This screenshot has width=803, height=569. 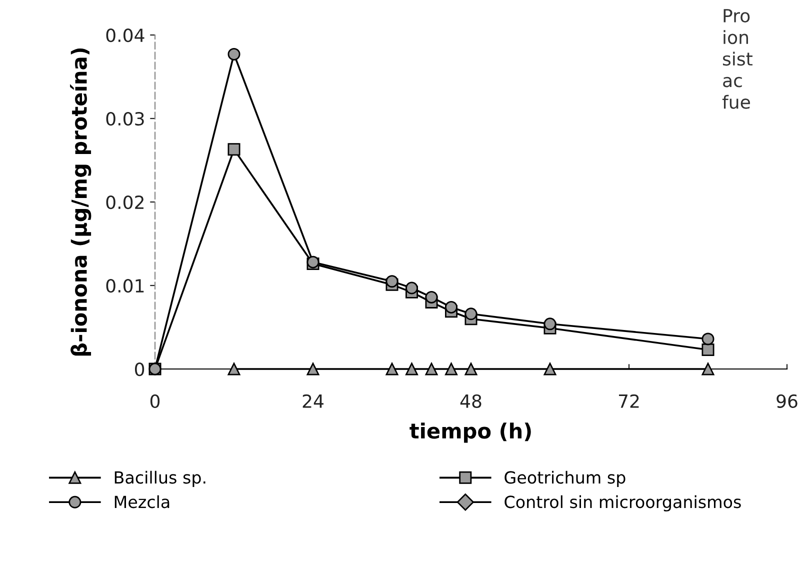 I want to click on x-tick-label: 72, so click(x=628, y=401).